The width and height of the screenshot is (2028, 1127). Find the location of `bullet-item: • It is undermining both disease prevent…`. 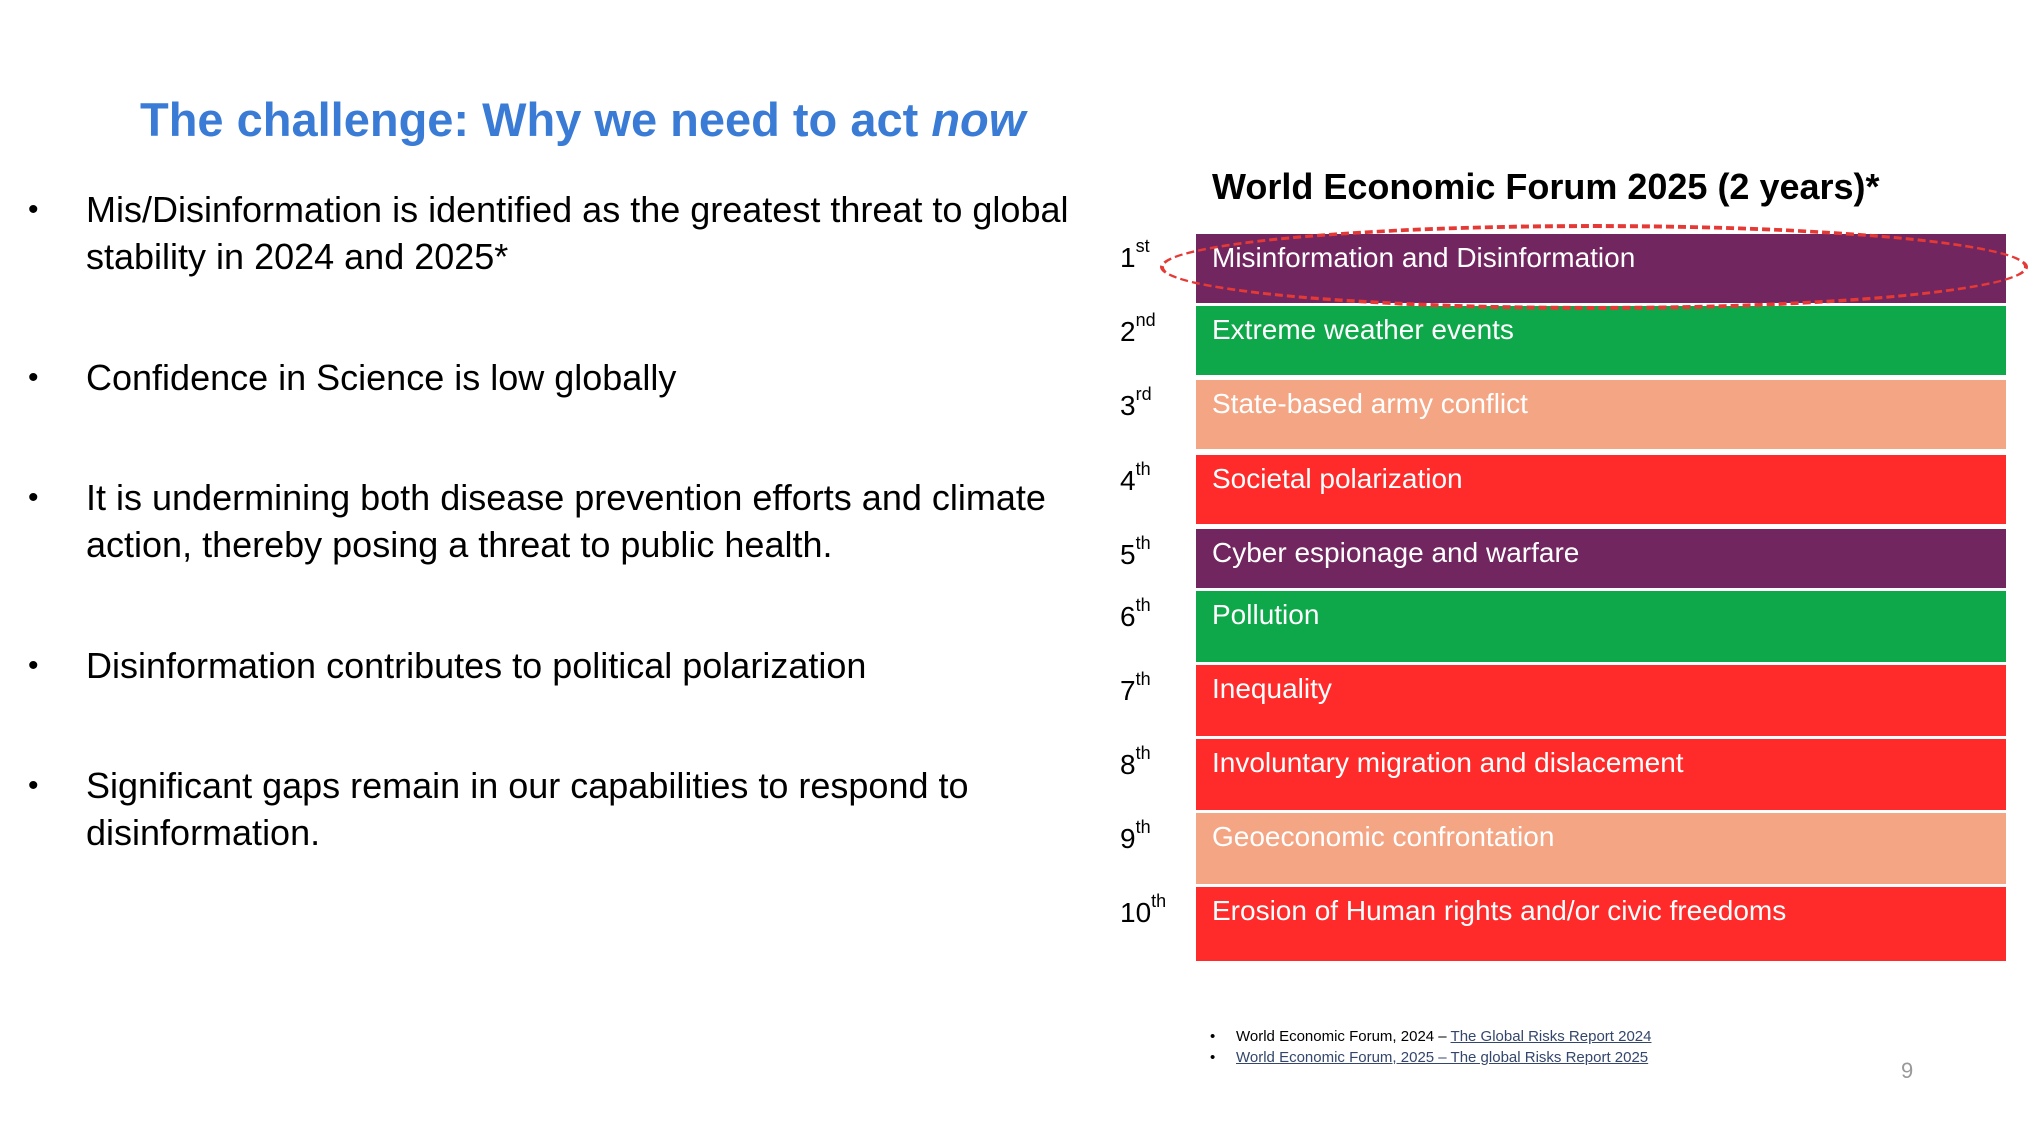

bullet-item: • It is undermining both disease prevent… is located at coordinates (552, 521).